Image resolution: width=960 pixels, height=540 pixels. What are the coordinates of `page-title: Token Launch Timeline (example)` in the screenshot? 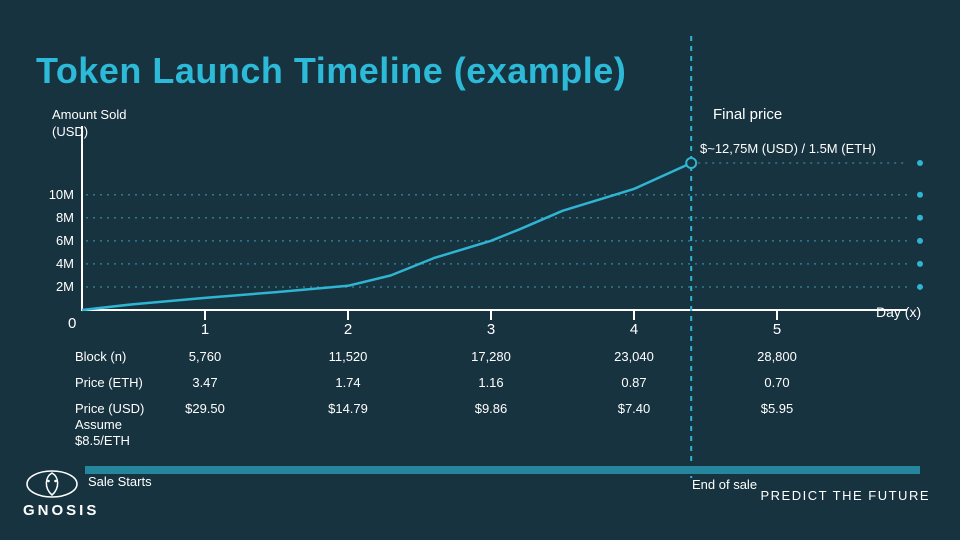 It's located at (331, 71).